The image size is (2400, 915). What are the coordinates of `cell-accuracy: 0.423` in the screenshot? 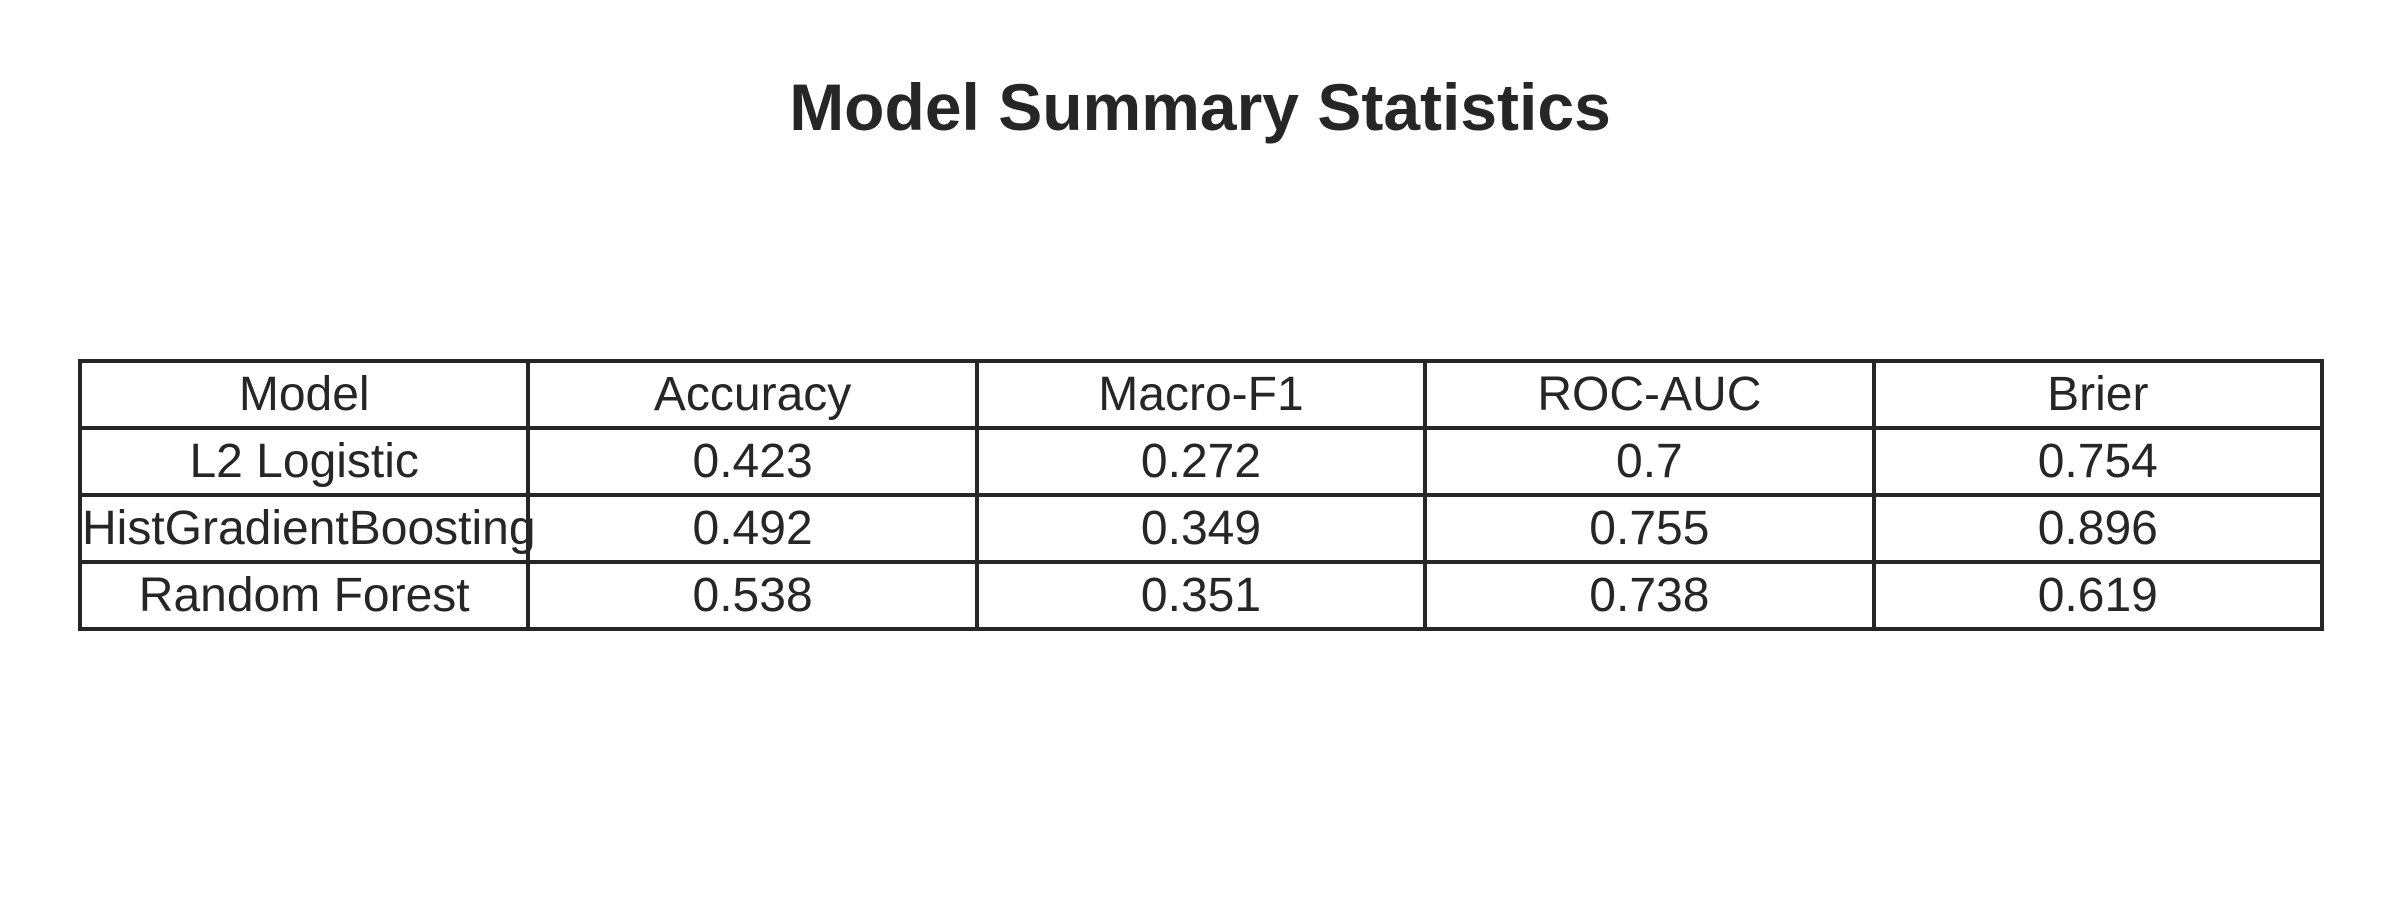 It's located at (752, 461).